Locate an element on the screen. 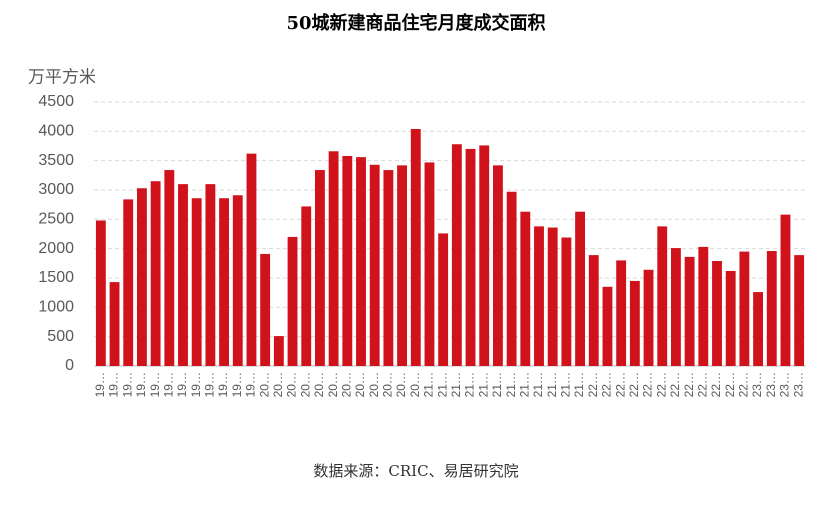 The image size is (832, 506). y-tick-label: 3500 is located at coordinates (56, 160).